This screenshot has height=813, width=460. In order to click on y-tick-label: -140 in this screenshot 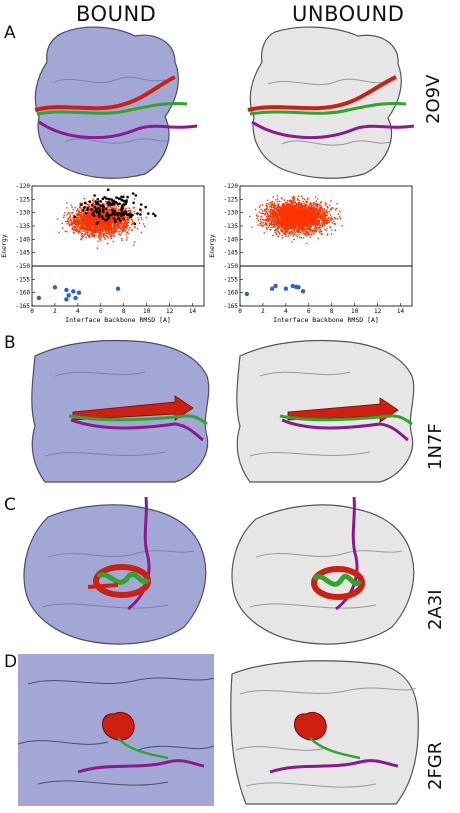, I will do `click(23, 239)`.